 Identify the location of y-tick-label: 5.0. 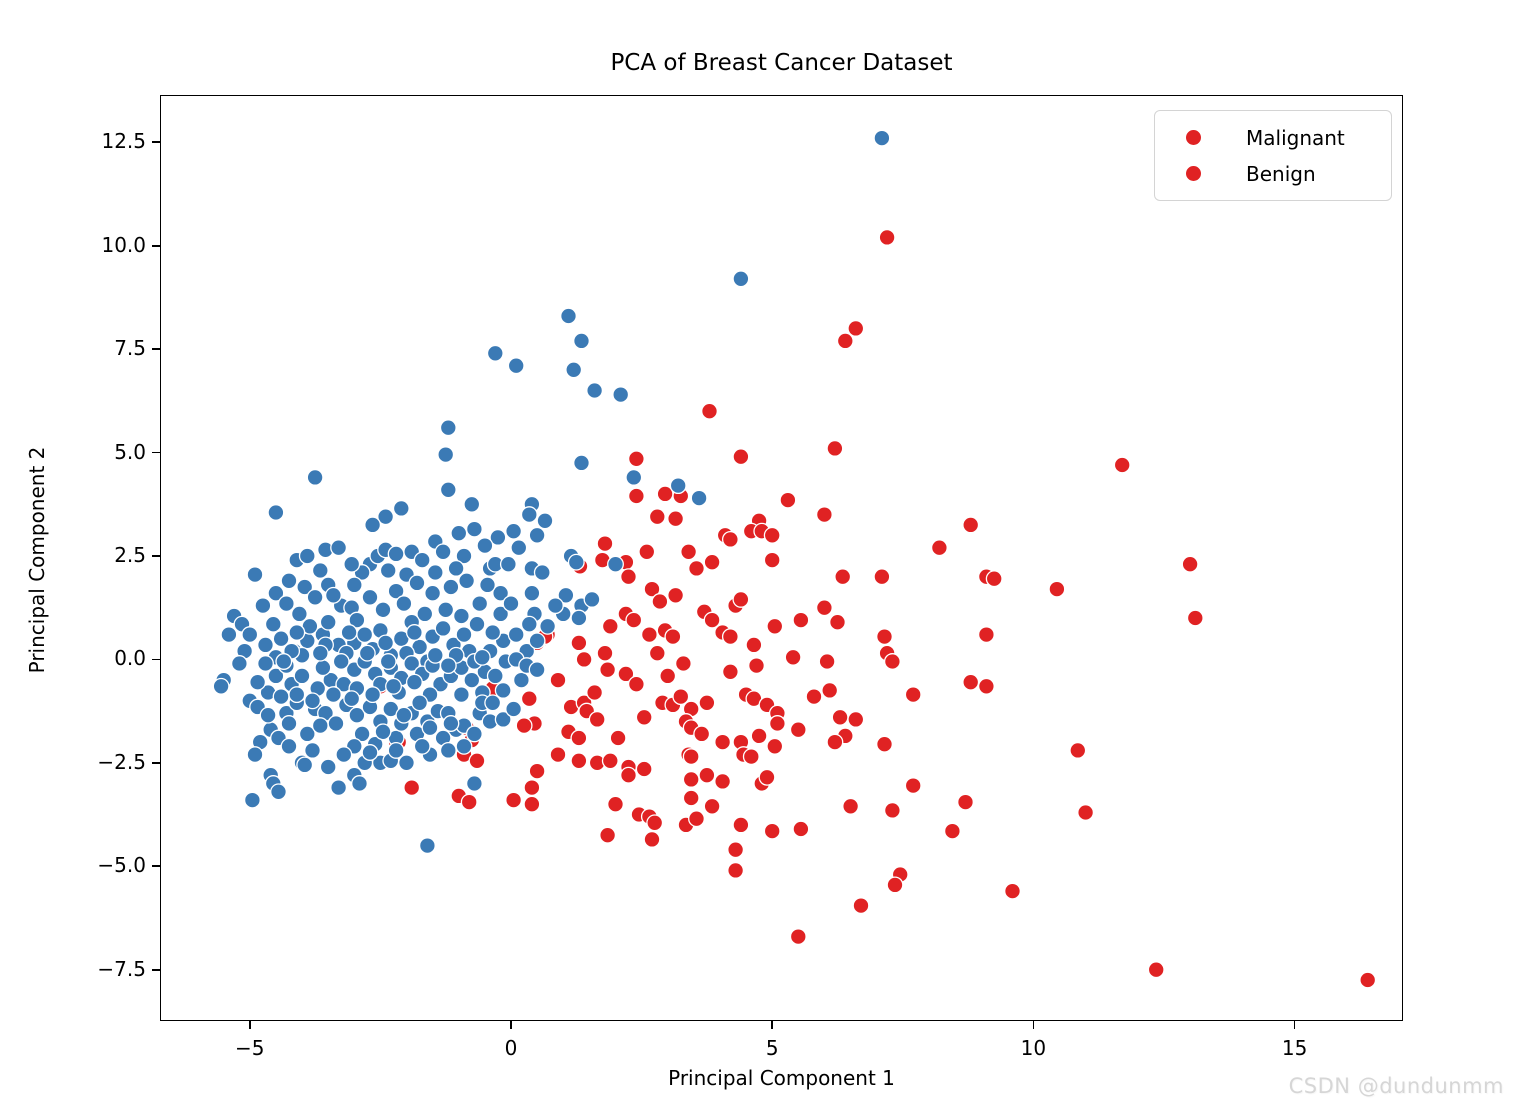
(130, 451).